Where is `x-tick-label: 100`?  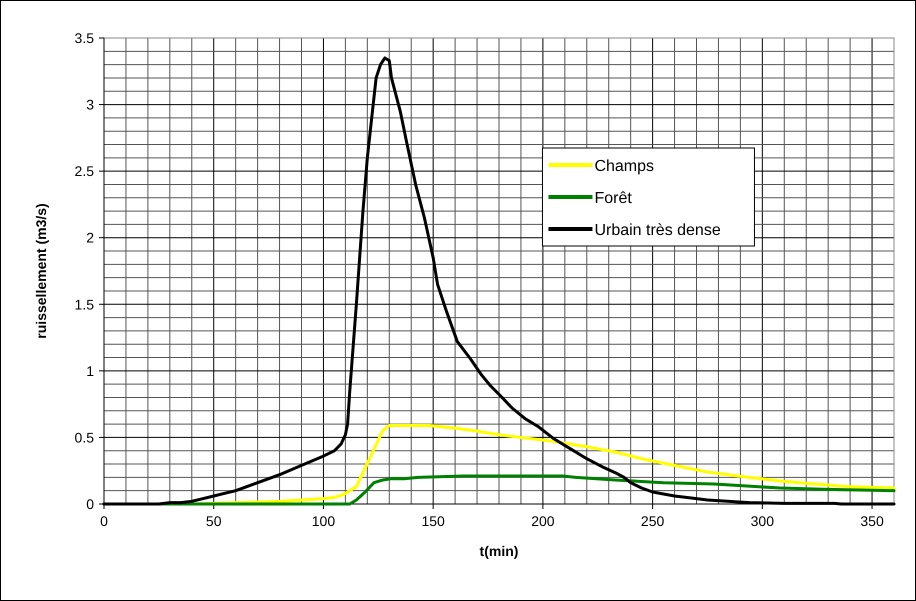
x-tick-label: 100 is located at coordinates (324, 521).